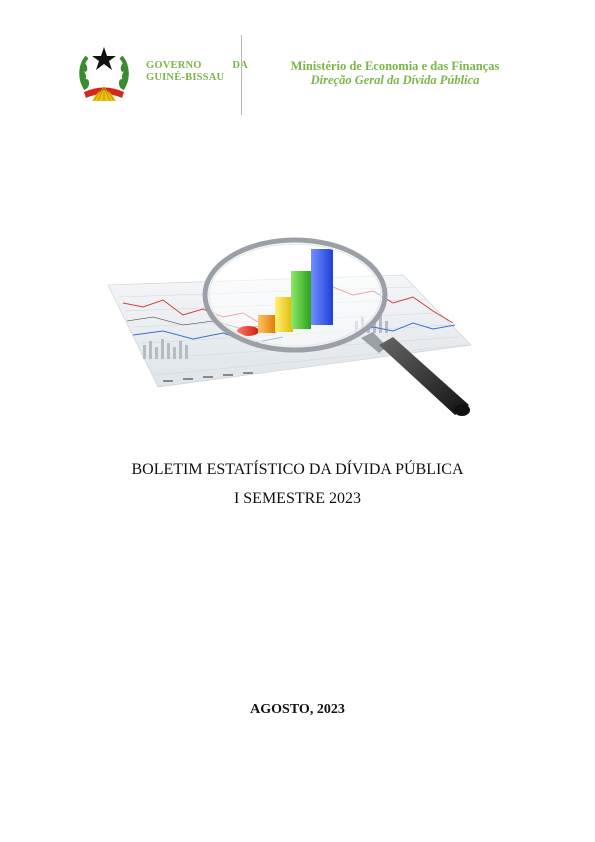 This screenshot has height=842, width=595. Describe the element at coordinates (289, 326) in the screenshot. I see `magnifier-chart-illustration` at that location.